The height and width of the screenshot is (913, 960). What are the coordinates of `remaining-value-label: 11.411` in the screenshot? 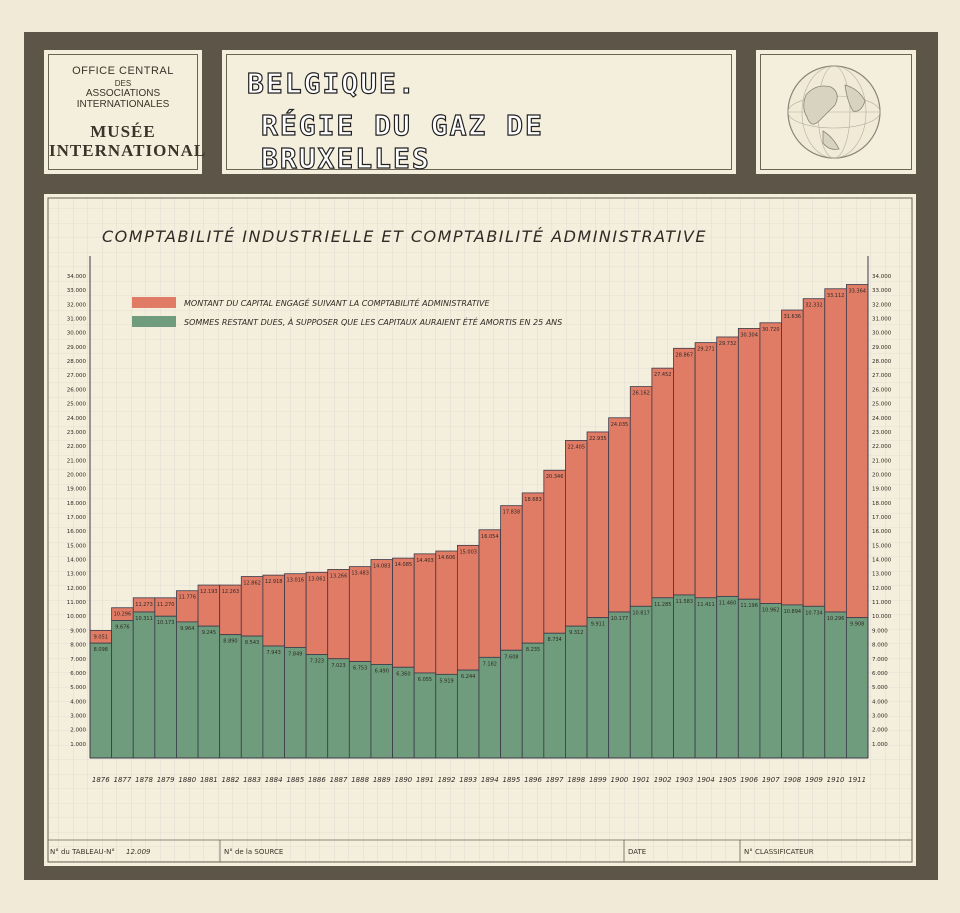 It's located at (706, 605).